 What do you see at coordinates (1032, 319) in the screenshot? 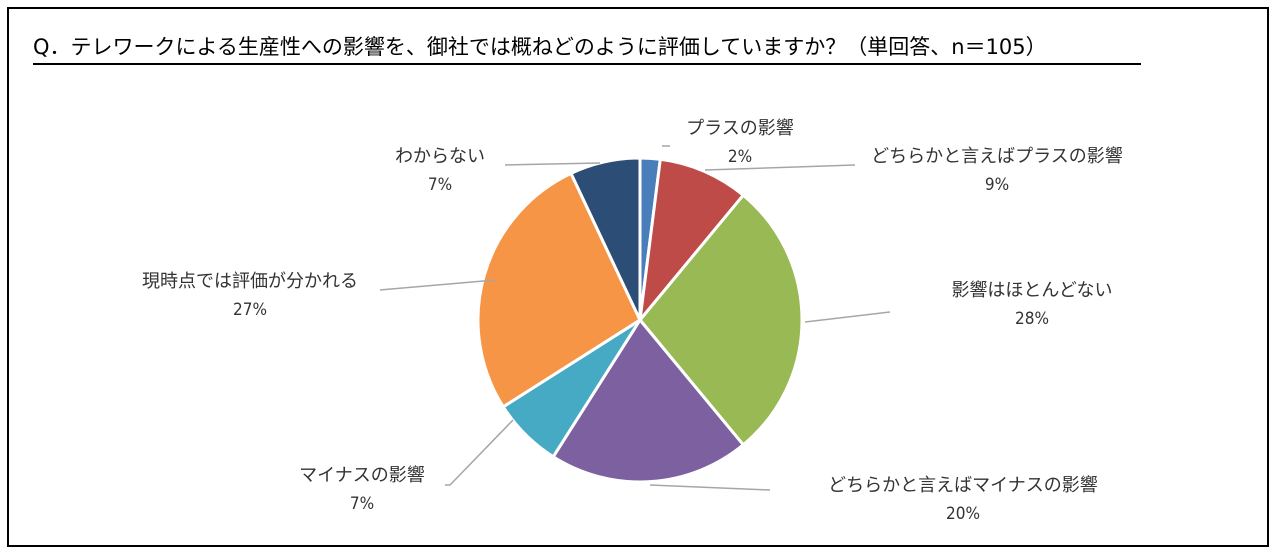
I see `slice-percent-label: 28%` at bounding box center [1032, 319].